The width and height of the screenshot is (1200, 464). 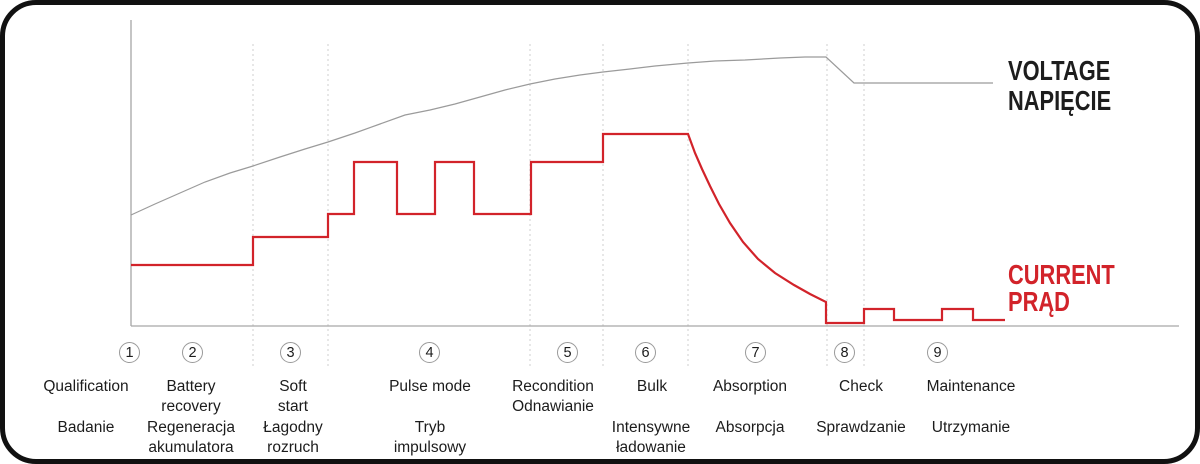 I want to click on stage-6-label-pl: Intensywne ładowanie, so click(x=651, y=437).